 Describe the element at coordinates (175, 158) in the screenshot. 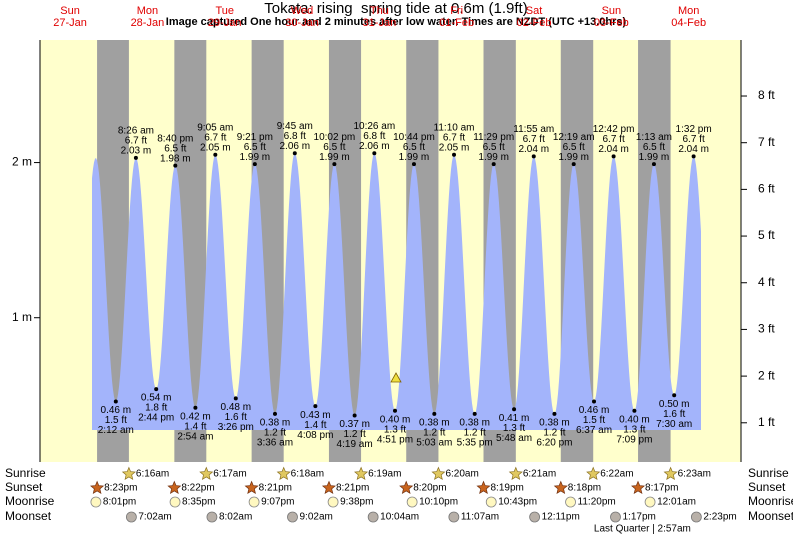

I see `high-tide-label: 1.98 m` at that location.